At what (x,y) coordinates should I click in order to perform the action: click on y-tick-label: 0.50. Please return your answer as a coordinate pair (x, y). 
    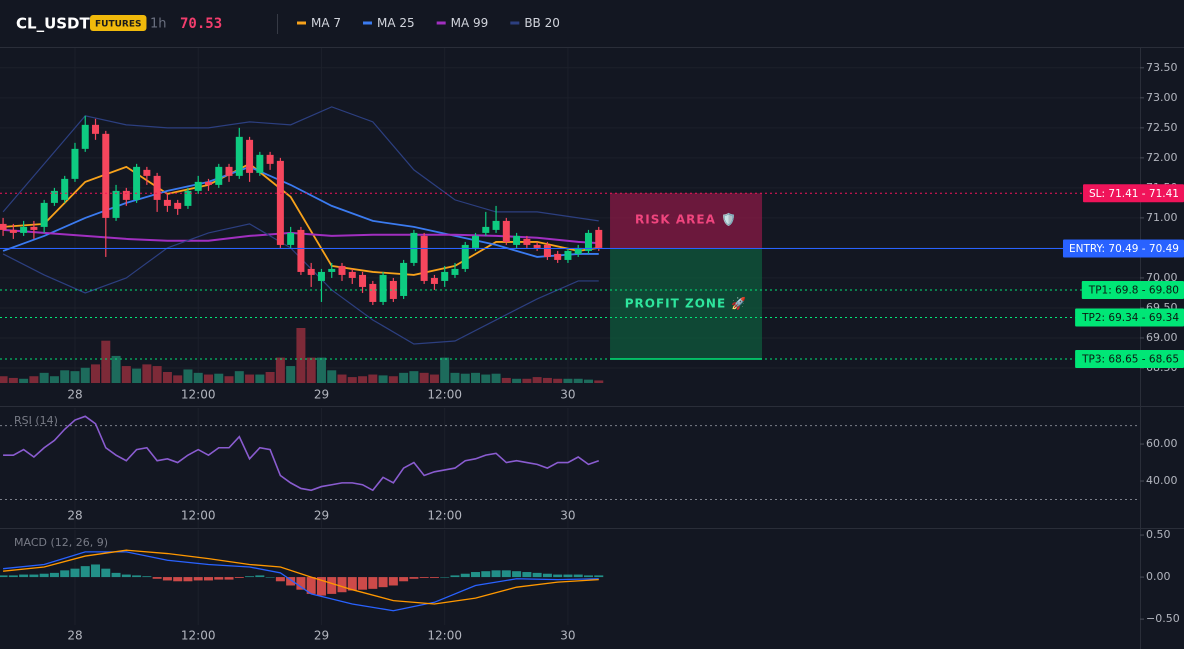
    Looking at the image, I should click on (1158, 534).